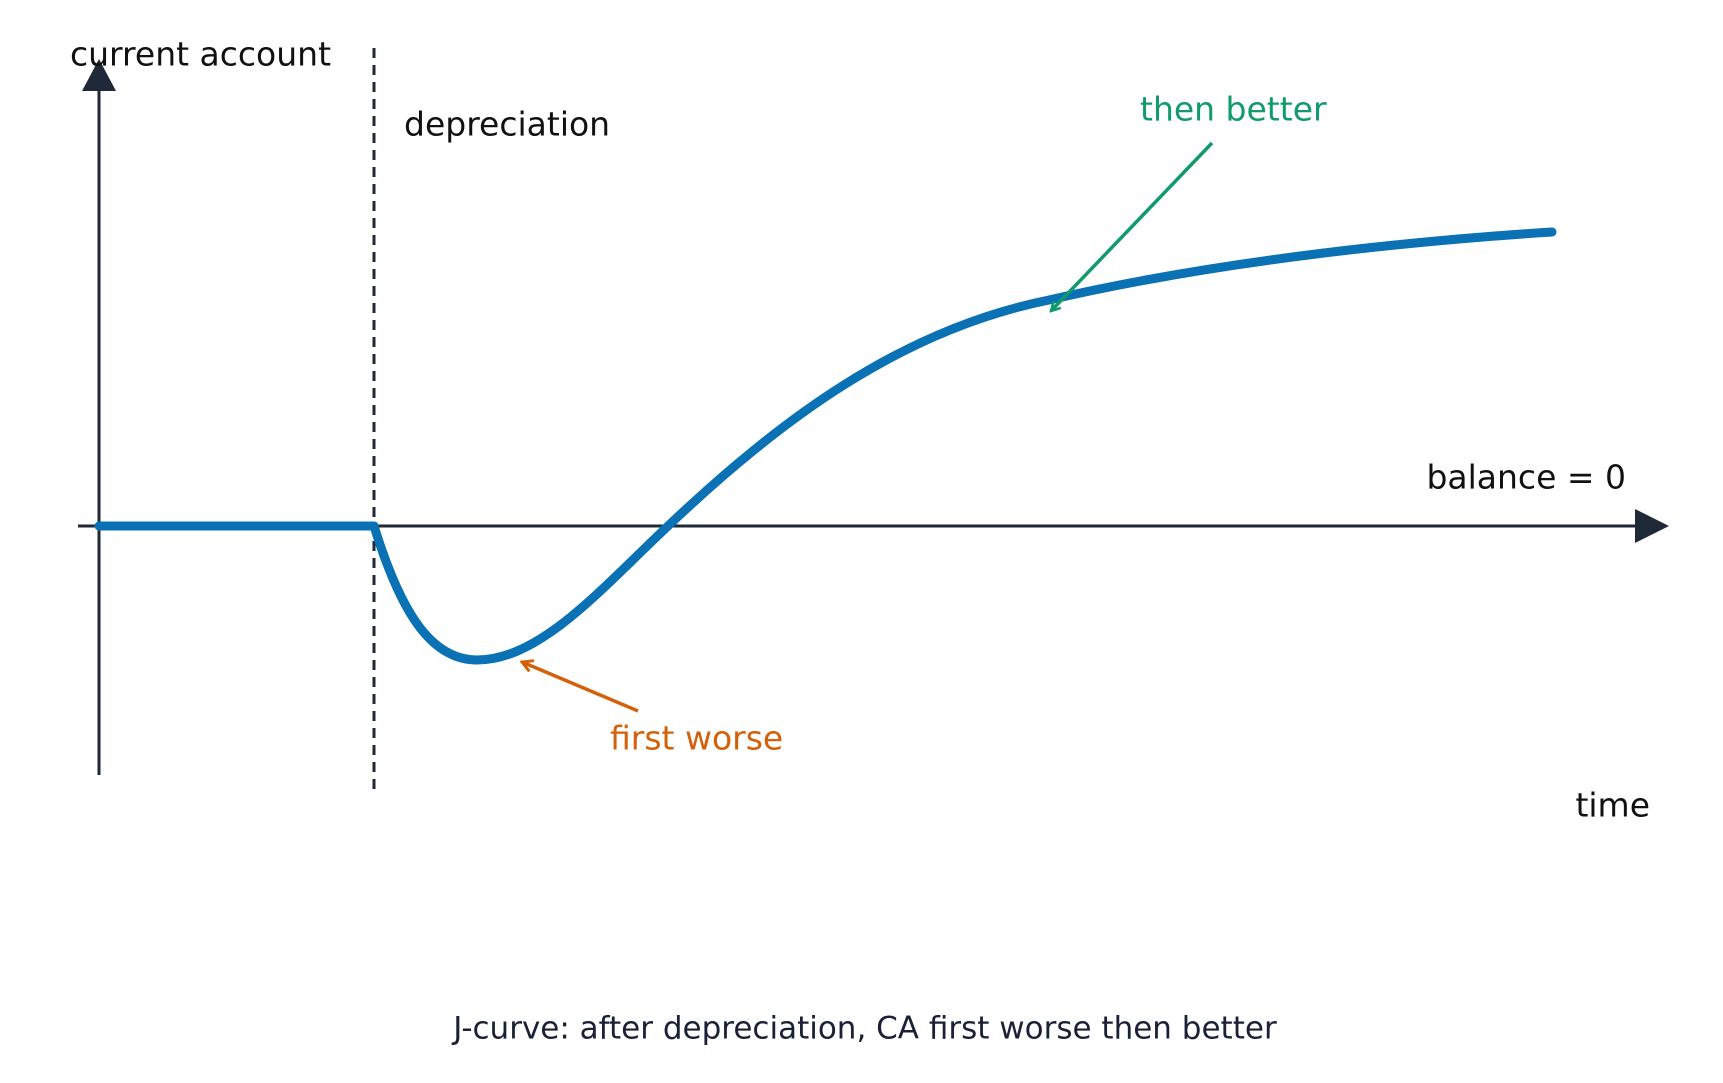 This screenshot has height=1083, width=1723. What do you see at coordinates (1652, 526) in the screenshot?
I see `x-axis-arrow` at bounding box center [1652, 526].